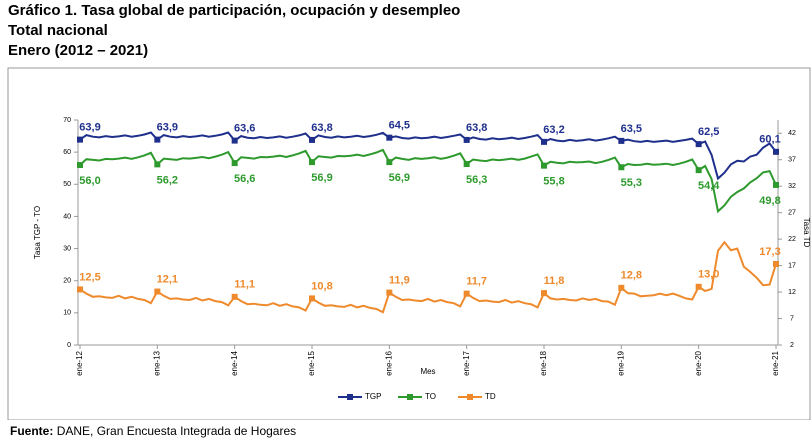  What do you see at coordinates (388, 362) in the screenshot?
I see `x-tick-label: ene-16` at bounding box center [388, 362].